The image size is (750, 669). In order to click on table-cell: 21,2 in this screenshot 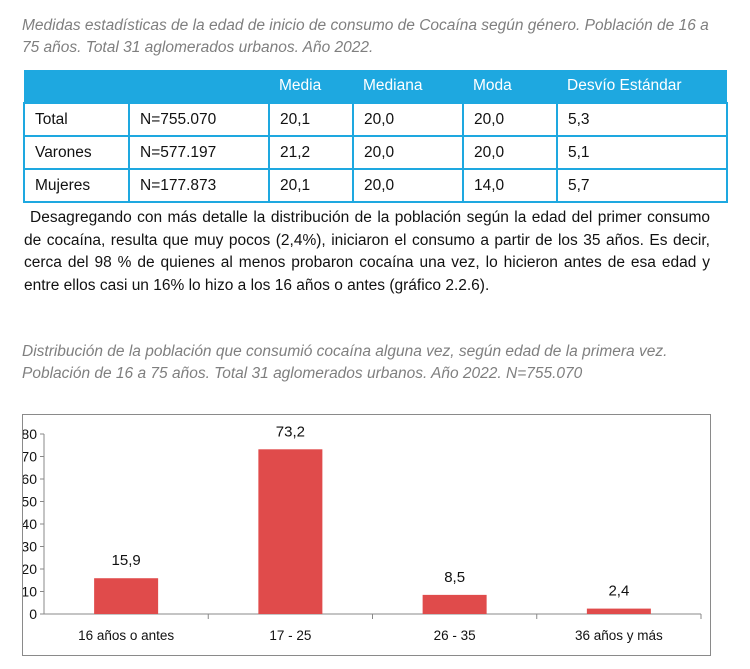, I will do `click(311, 152)`.